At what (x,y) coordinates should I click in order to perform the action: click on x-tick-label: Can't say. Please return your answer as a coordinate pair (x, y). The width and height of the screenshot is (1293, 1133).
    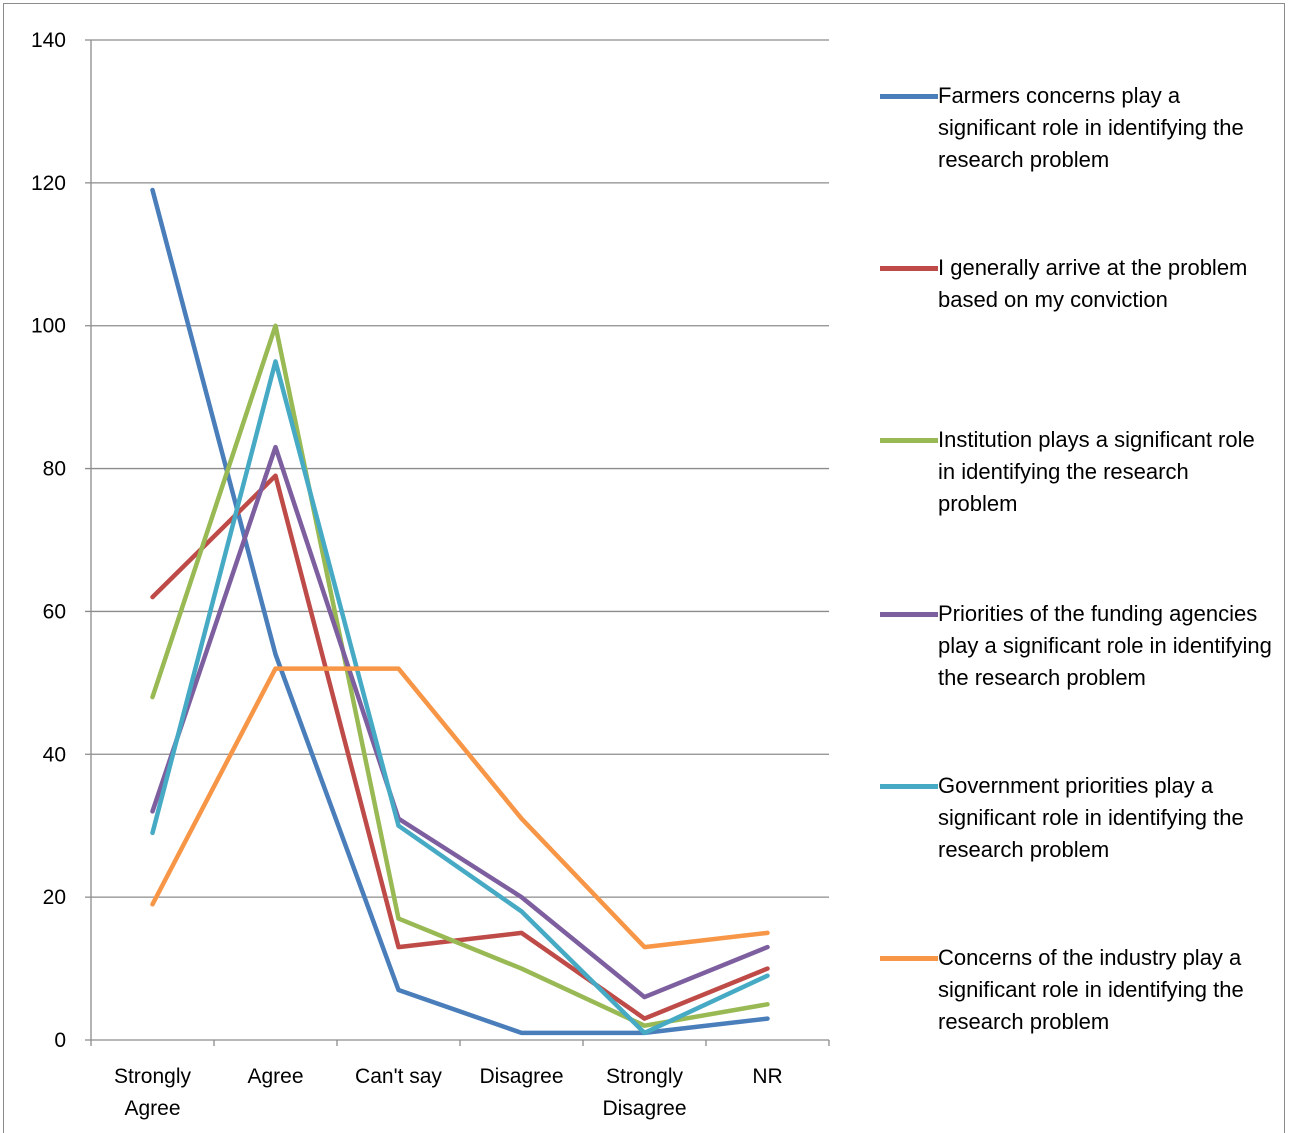
    Looking at the image, I should click on (398, 1076).